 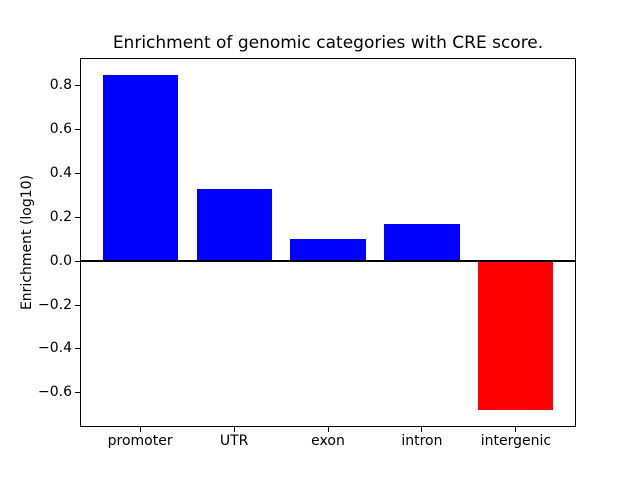 I want to click on y-tick-label: 0.2, so click(x=60, y=216).